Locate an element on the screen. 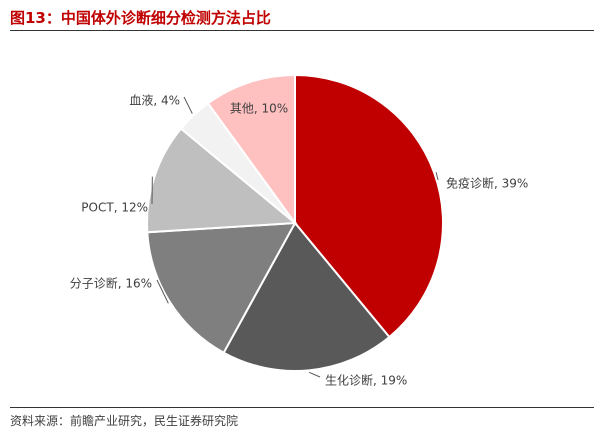 The image size is (604, 435). slice-label-1: 免疫诊断, 39% is located at coordinates (487, 183).